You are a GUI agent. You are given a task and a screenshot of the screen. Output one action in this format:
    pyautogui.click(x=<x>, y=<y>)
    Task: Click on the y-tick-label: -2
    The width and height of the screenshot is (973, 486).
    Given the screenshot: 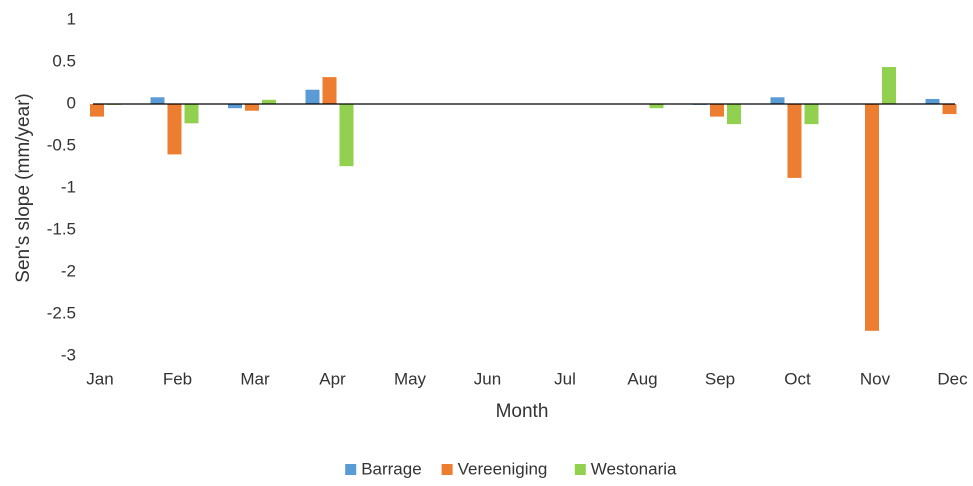 What is the action you would take?
    pyautogui.click(x=68, y=270)
    